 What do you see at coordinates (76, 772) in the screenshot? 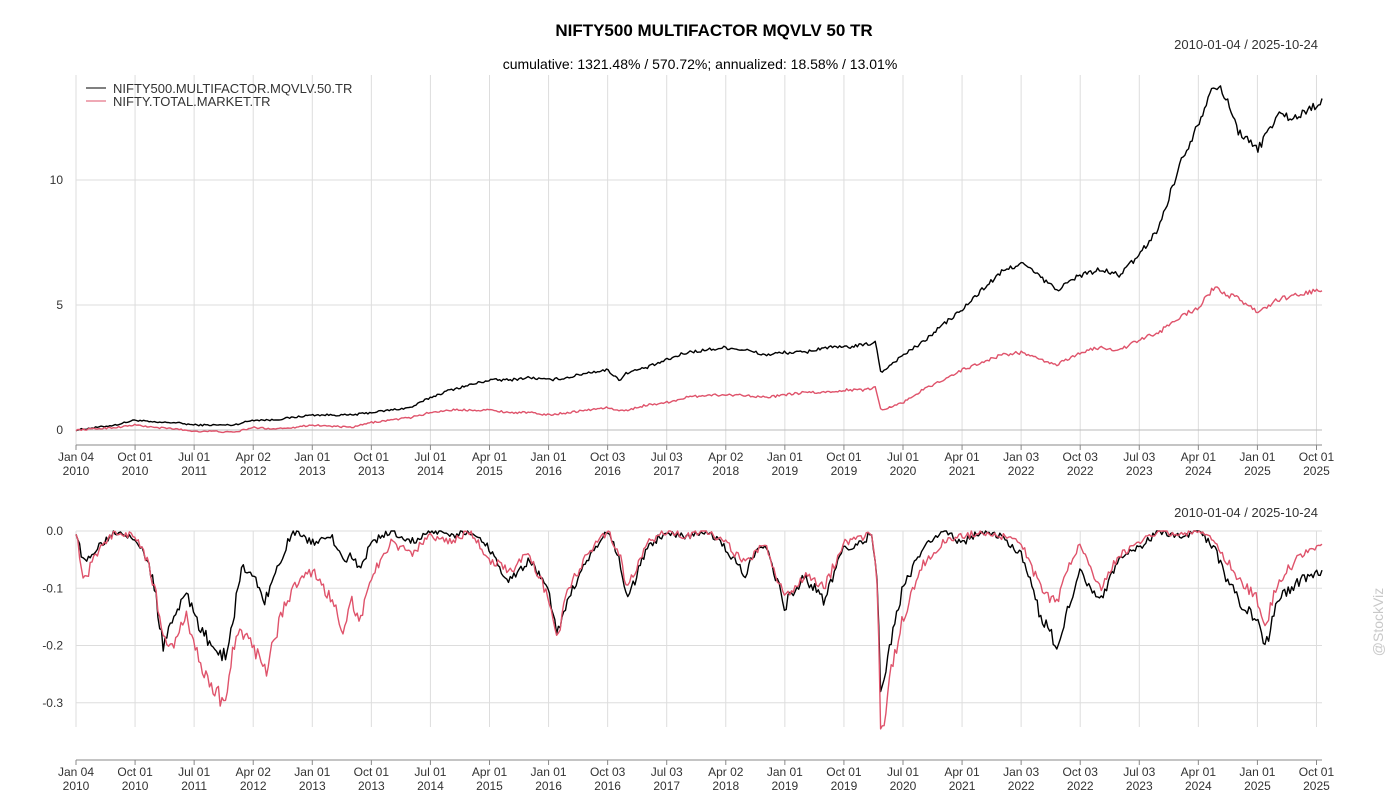
I see `bot-x-tick-label: Jan 04` at bounding box center [76, 772].